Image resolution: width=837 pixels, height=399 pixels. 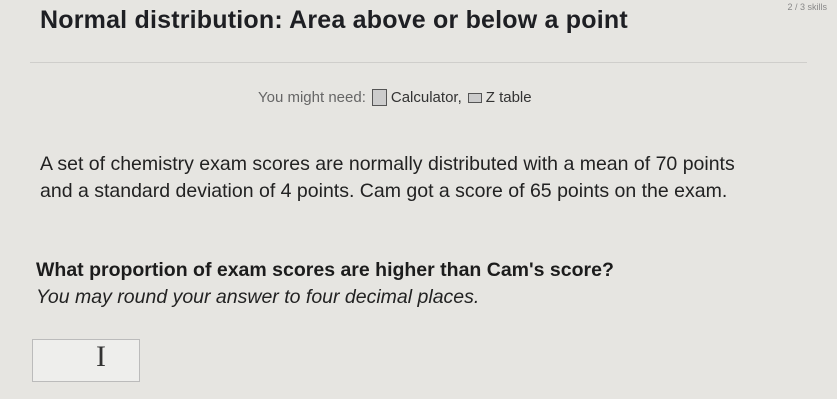 What do you see at coordinates (807, 7) in the screenshot?
I see `progress: 2 / 3 skills` at bounding box center [807, 7].